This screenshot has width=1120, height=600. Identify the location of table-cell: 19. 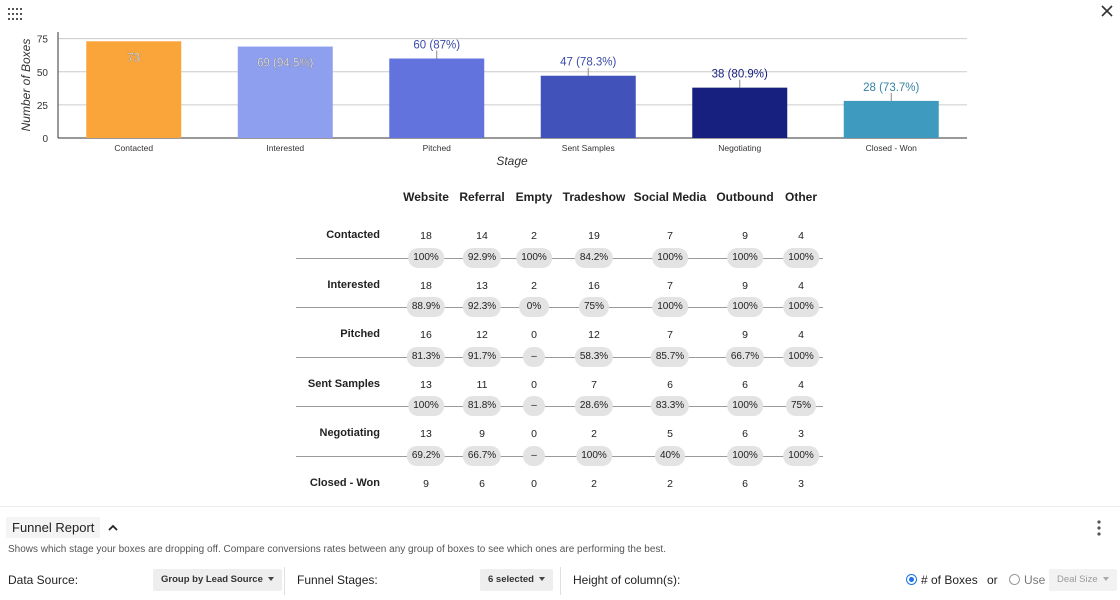
(594, 236).